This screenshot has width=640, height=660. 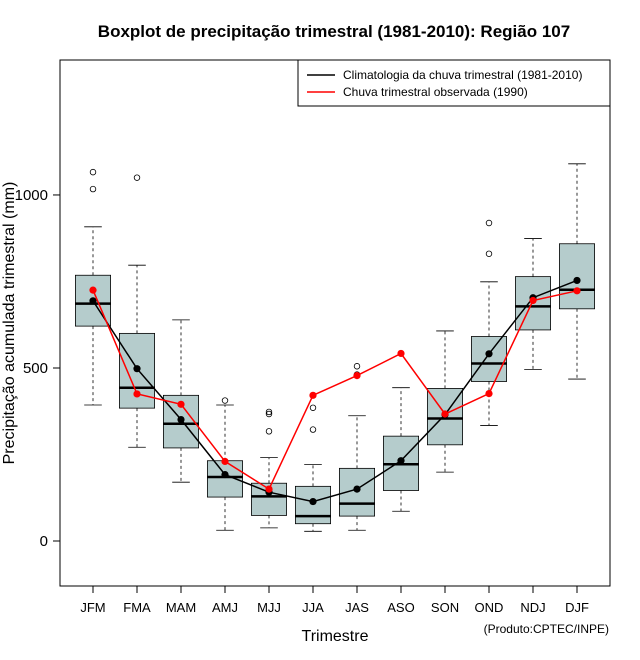 What do you see at coordinates (400, 607) in the screenshot?
I see `x-tick-label: ASO` at bounding box center [400, 607].